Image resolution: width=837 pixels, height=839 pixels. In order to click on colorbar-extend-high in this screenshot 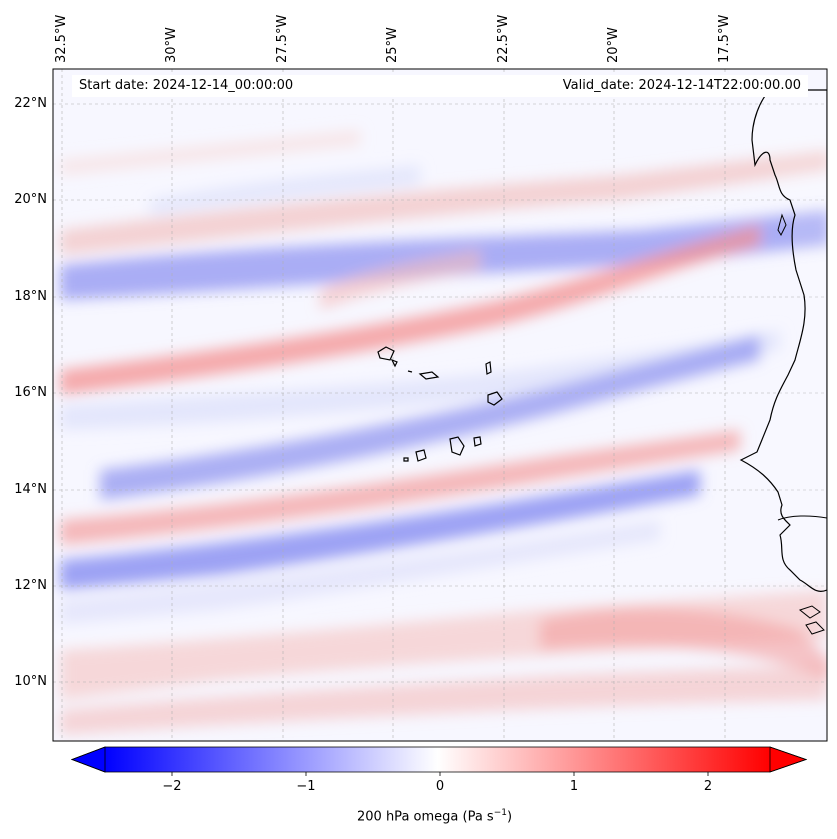, I will do `click(788, 759)`.